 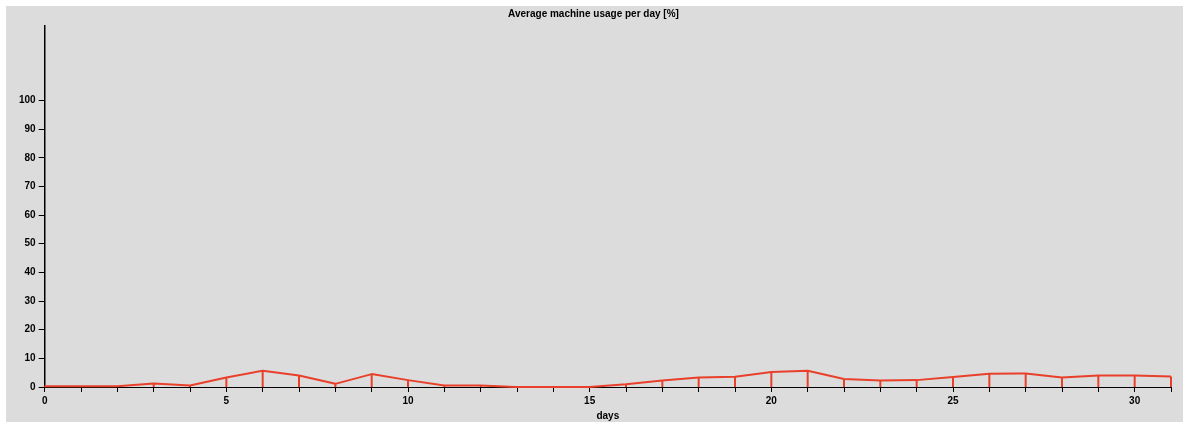 What do you see at coordinates (593, 13) in the screenshot?
I see `chart-title: Average machine usage per day [%]` at bounding box center [593, 13].